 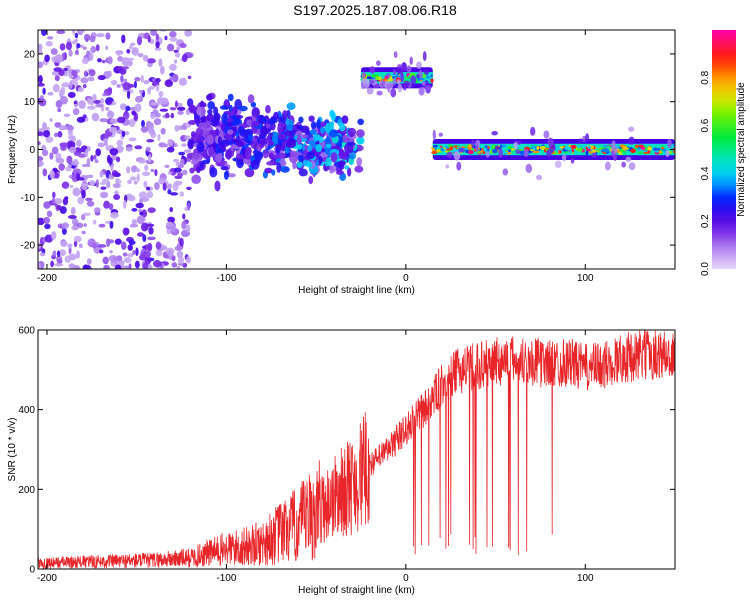 I want to click on y-tick-label: 20, so click(x=30, y=54).